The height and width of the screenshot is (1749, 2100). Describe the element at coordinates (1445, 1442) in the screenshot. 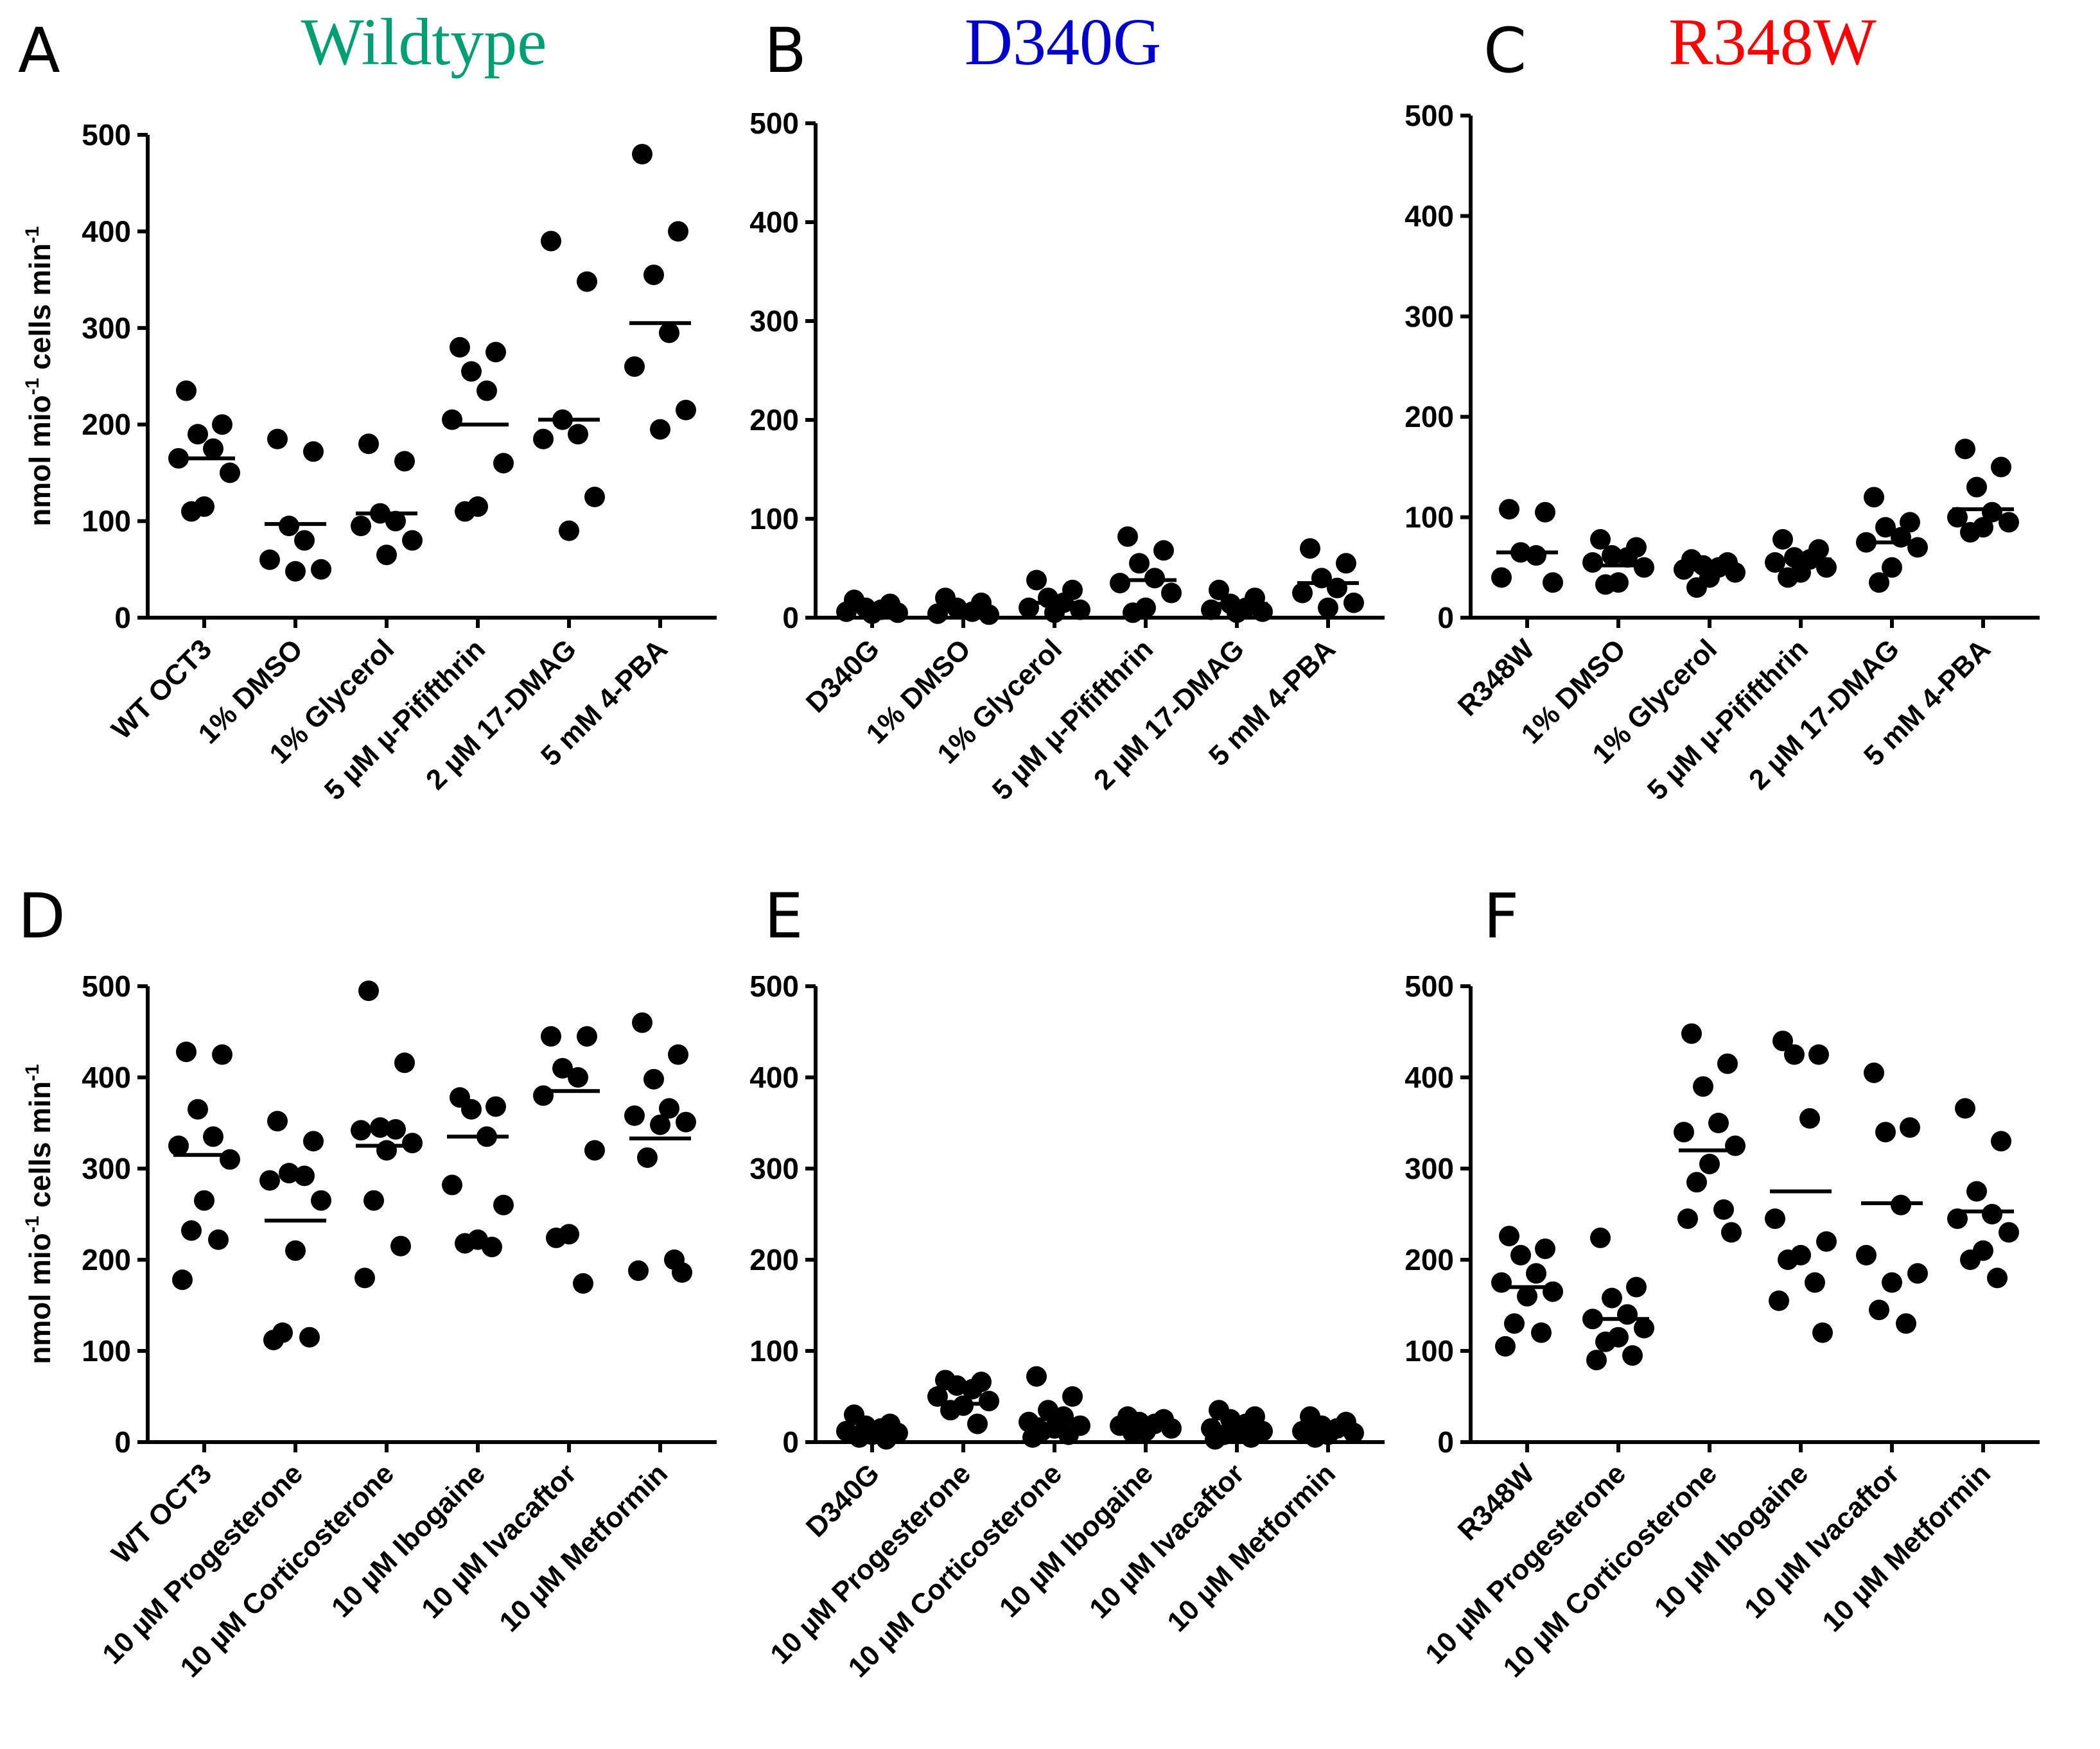

I see `y-tick-label: 0` at that location.